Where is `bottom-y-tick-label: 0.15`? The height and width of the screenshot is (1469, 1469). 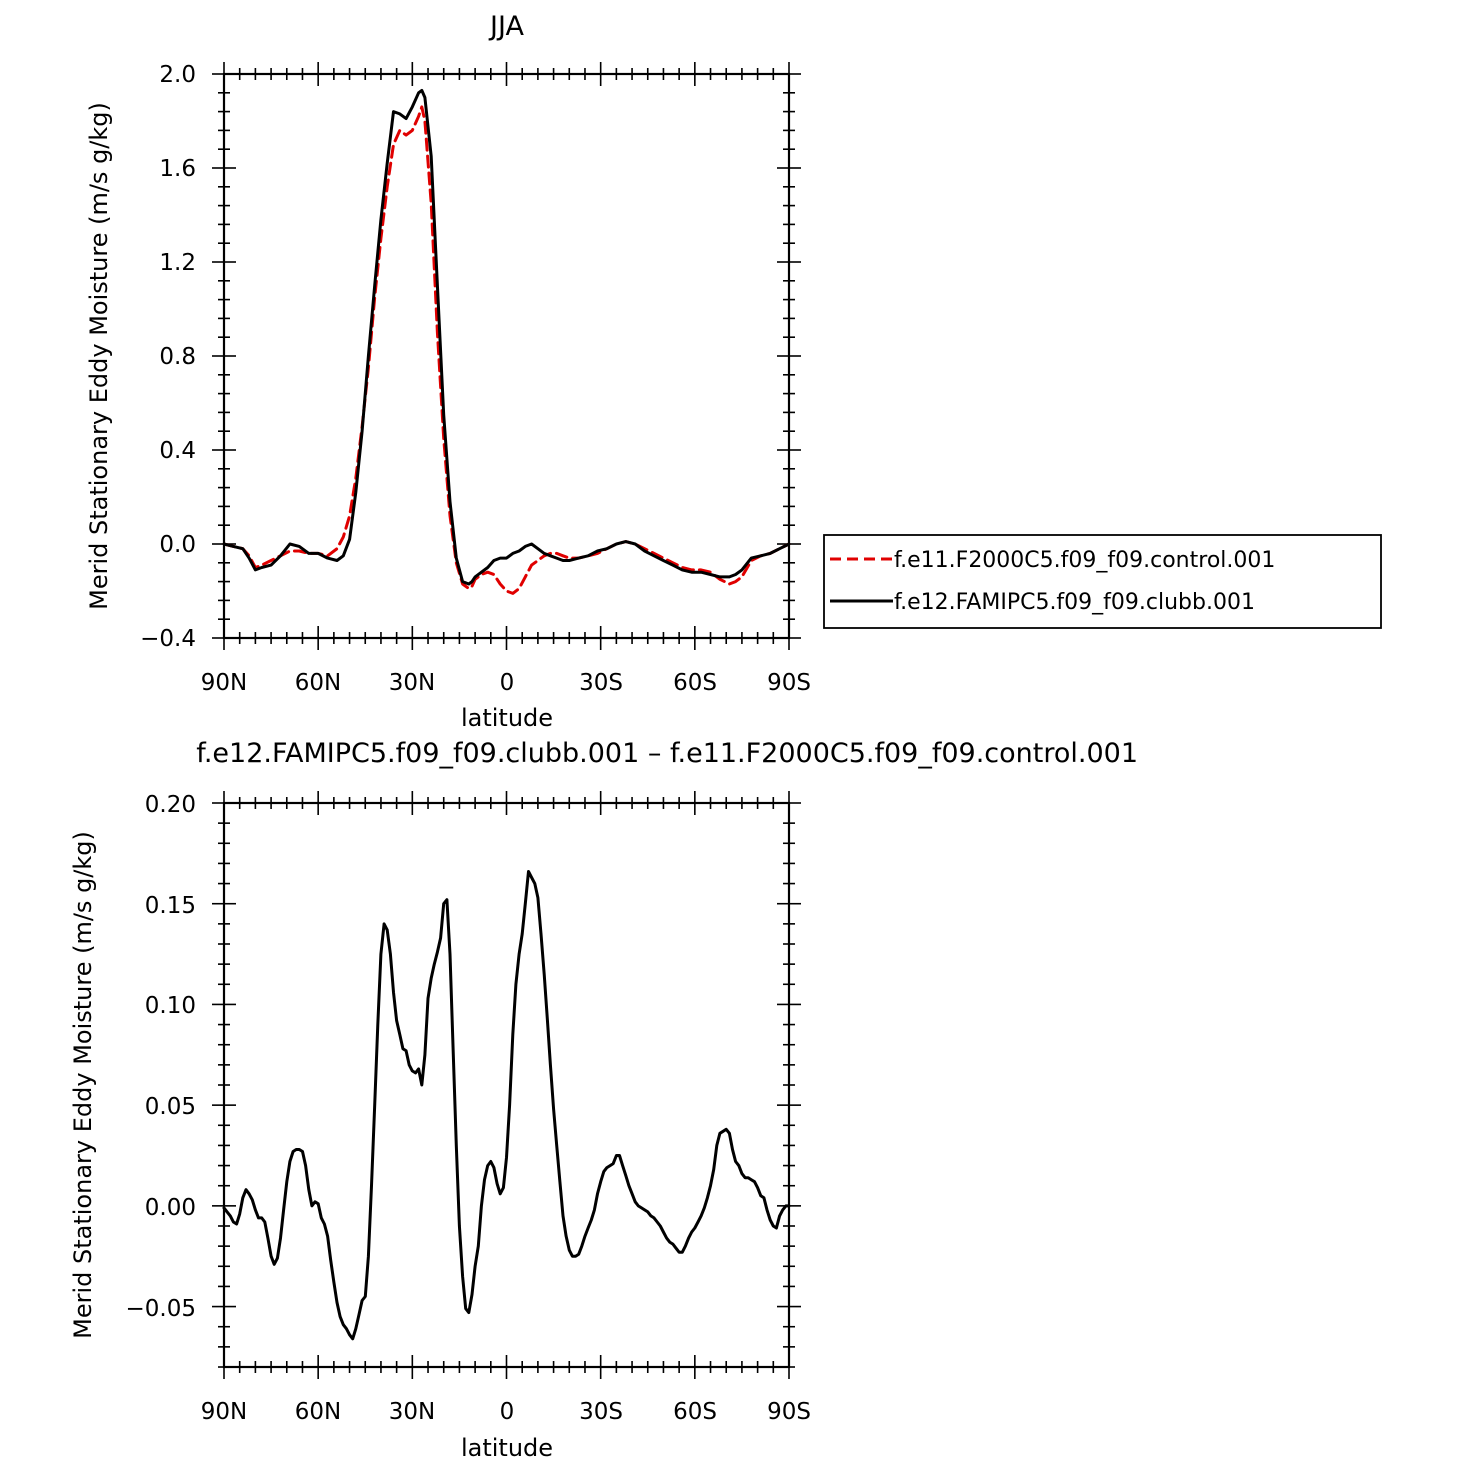 bottom-y-tick-label: 0.15 is located at coordinates (170, 906).